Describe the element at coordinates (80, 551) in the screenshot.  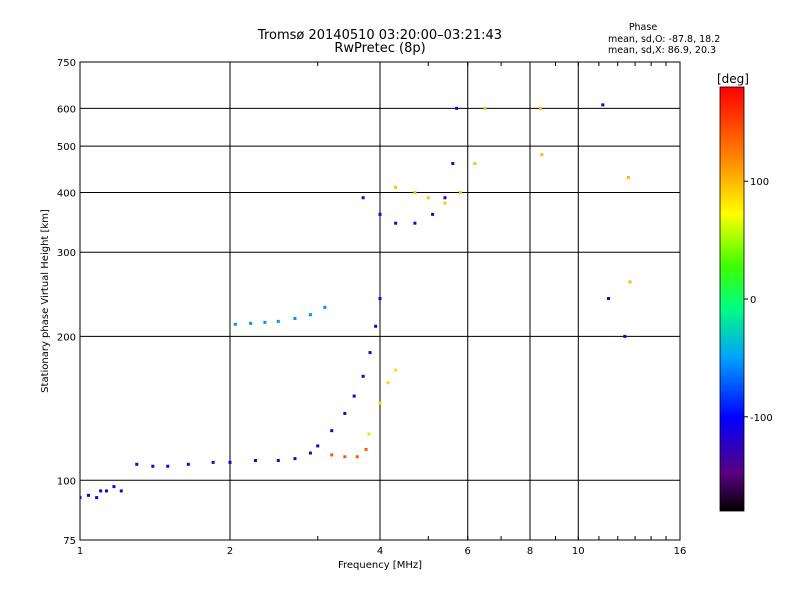
I see `x-tick-label: 1` at that location.